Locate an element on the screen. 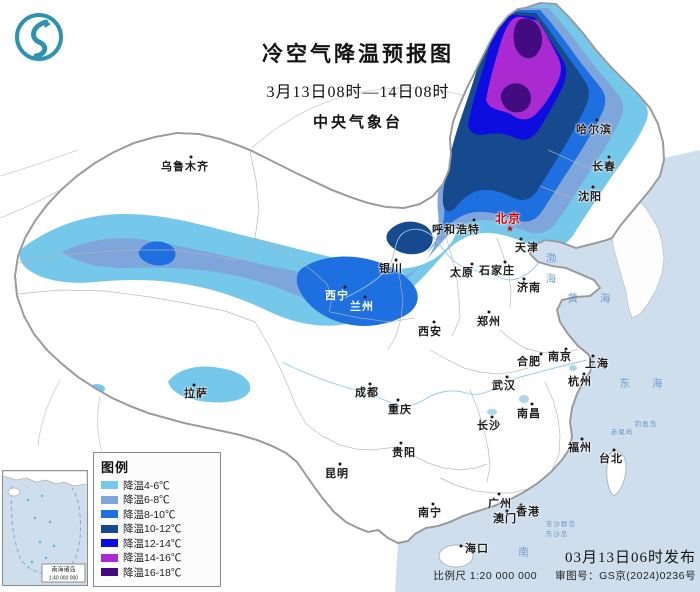  taiwan-island is located at coordinates (616, 473).